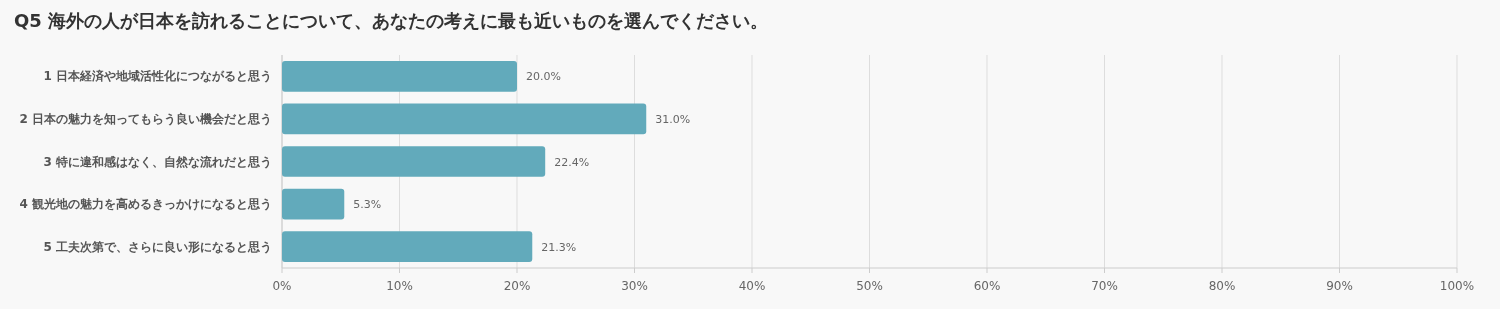 This screenshot has width=1500, height=309. I want to click on data-label: 20.0%, so click(543, 77).